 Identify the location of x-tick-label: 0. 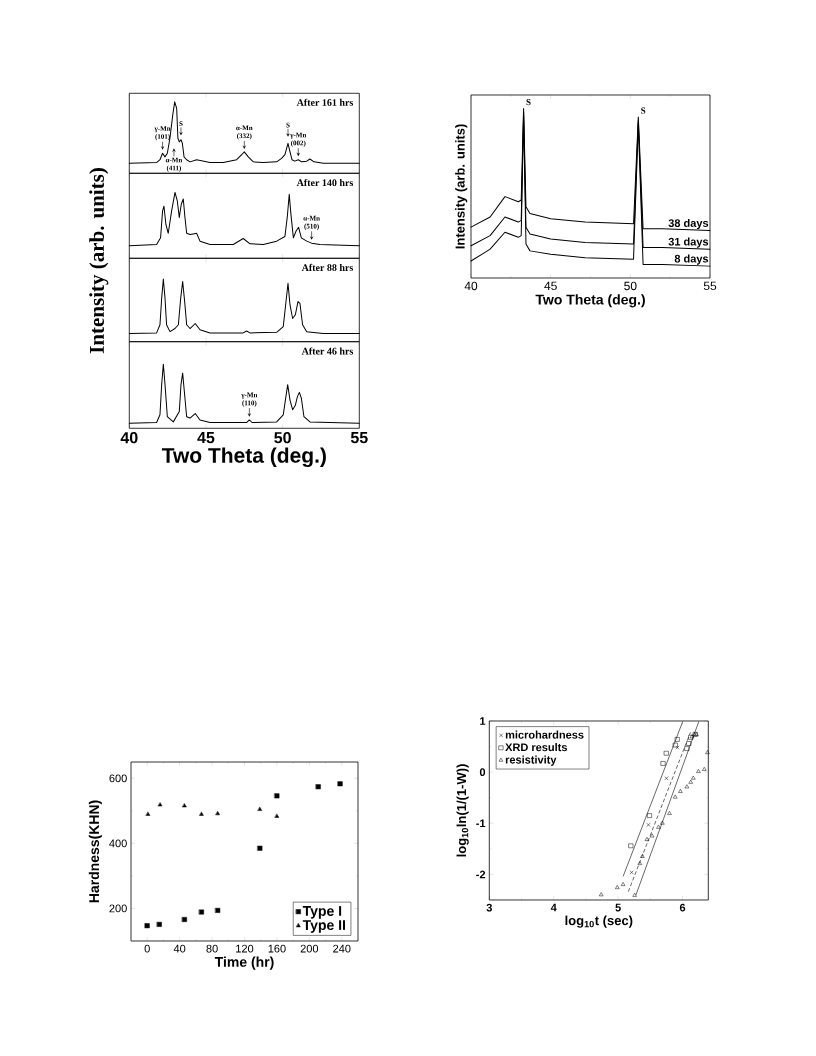
(147, 948).